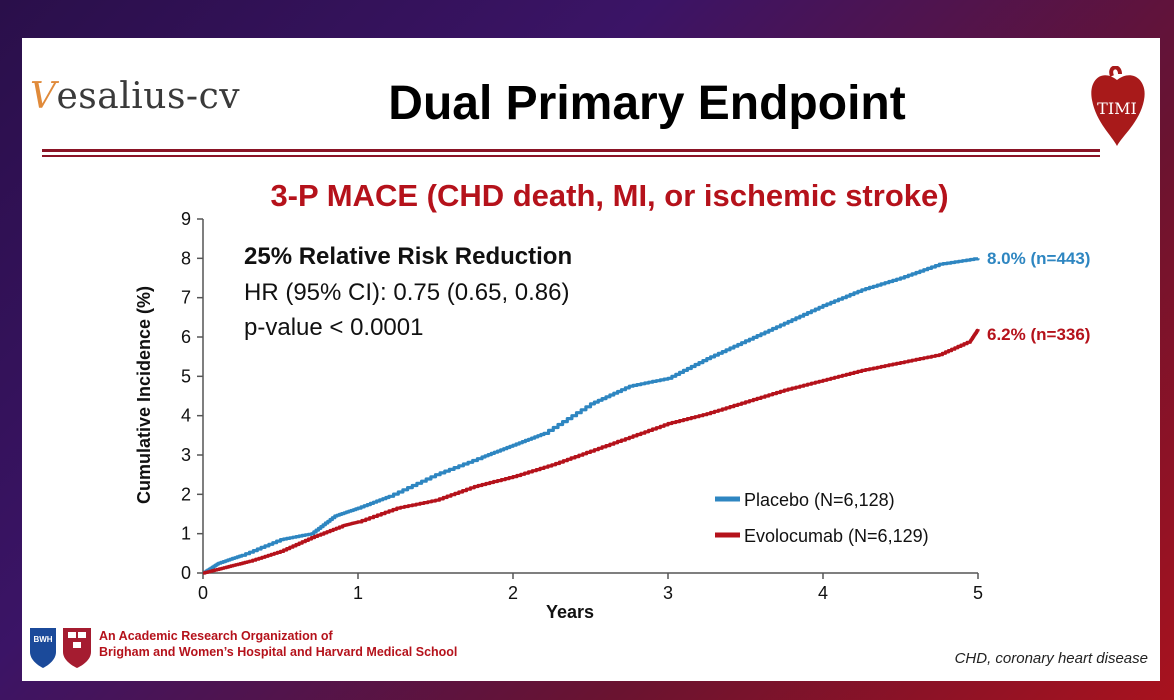 The height and width of the screenshot is (700, 1174). Describe the element at coordinates (144, 395) in the screenshot. I see `y-axis-label: Cumulative Incidence (%)` at that location.